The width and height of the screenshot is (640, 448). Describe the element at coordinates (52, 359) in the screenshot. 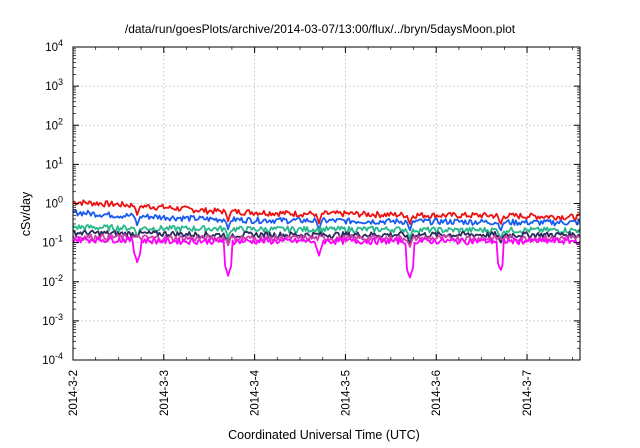

I see `y-tick-label: 10⁻⁴` at that location.